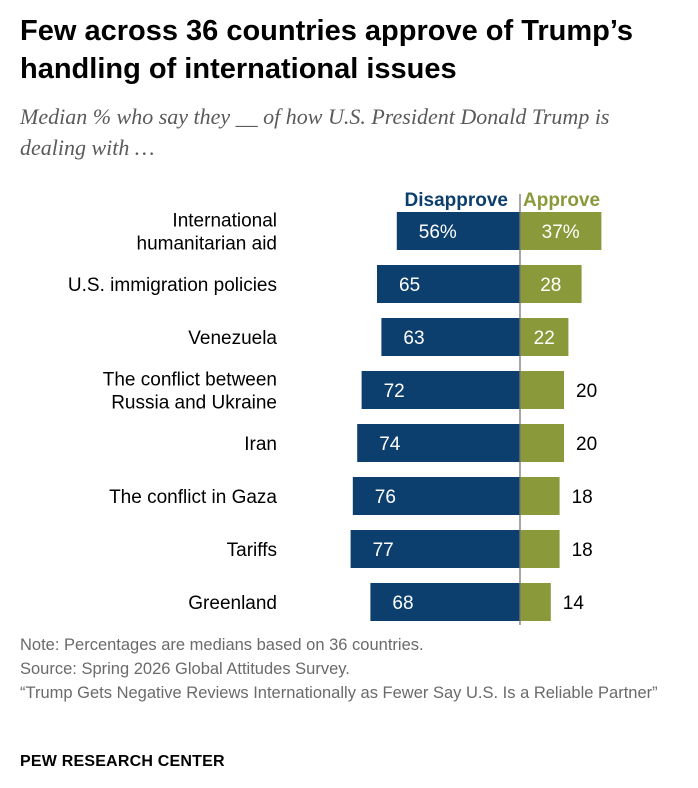 Image resolution: width=698 pixels, height=788 pixels. I want to click on data-label-disapprove: 77, so click(383, 550).